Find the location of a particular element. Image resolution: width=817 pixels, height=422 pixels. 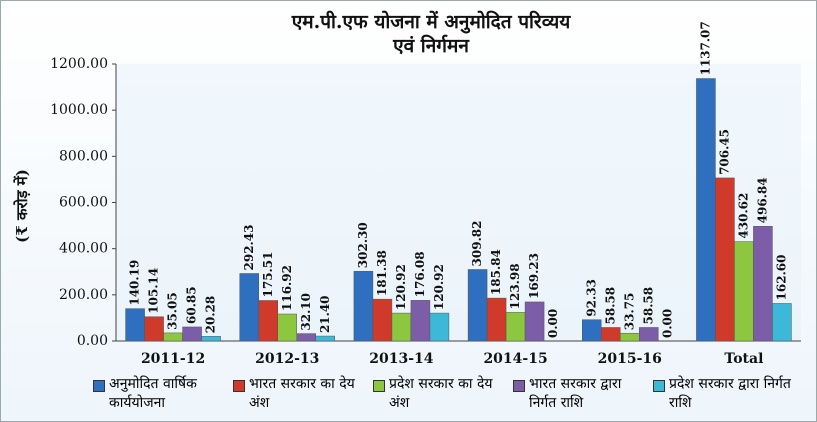

legend-item: भारत सरकार का देय अंश is located at coordinates (303, 394).